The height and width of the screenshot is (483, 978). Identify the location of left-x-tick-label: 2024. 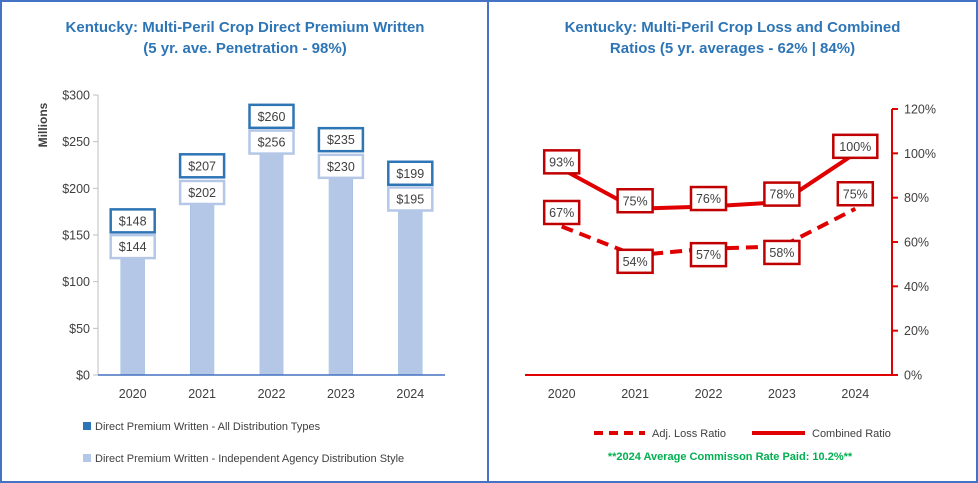
(410, 394).